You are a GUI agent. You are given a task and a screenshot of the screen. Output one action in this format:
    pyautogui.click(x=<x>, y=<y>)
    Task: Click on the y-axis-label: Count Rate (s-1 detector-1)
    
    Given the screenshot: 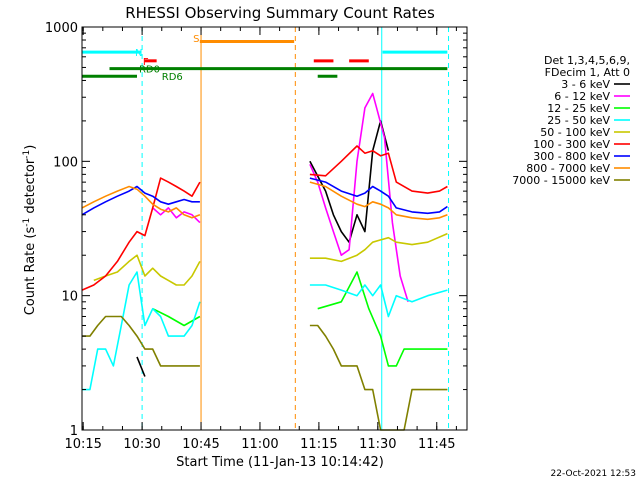 What is the action you would take?
    pyautogui.click(x=30, y=230)
    